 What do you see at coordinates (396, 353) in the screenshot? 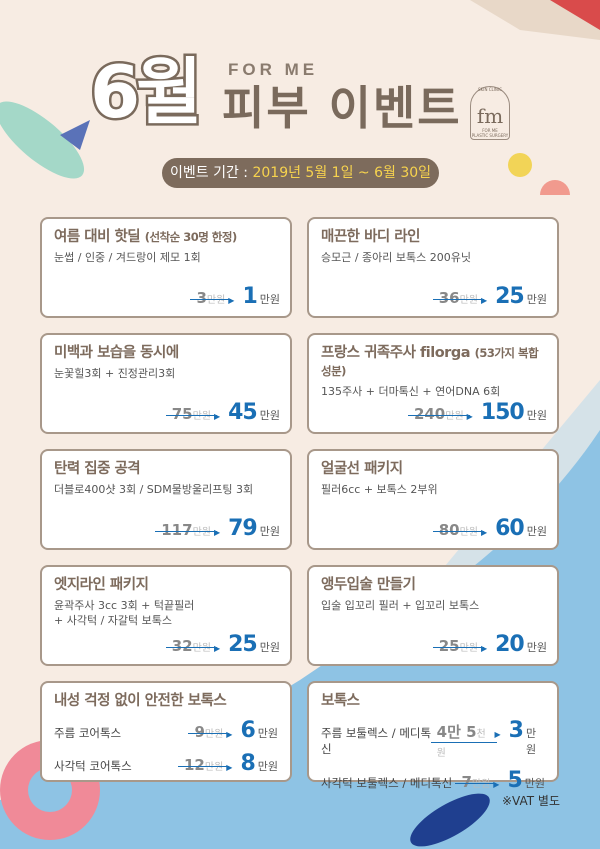
I see `card-title-text: 프랑스 귀족주사 filorga` at bounding box center [396, 353].